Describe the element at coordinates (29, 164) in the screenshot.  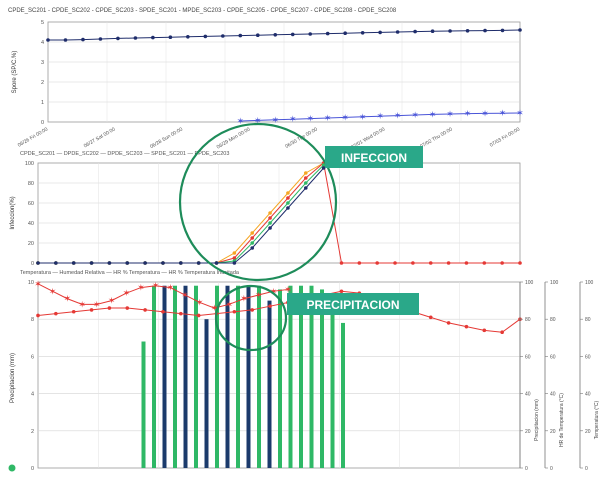
I see `y-tick-label: 100` at that location.